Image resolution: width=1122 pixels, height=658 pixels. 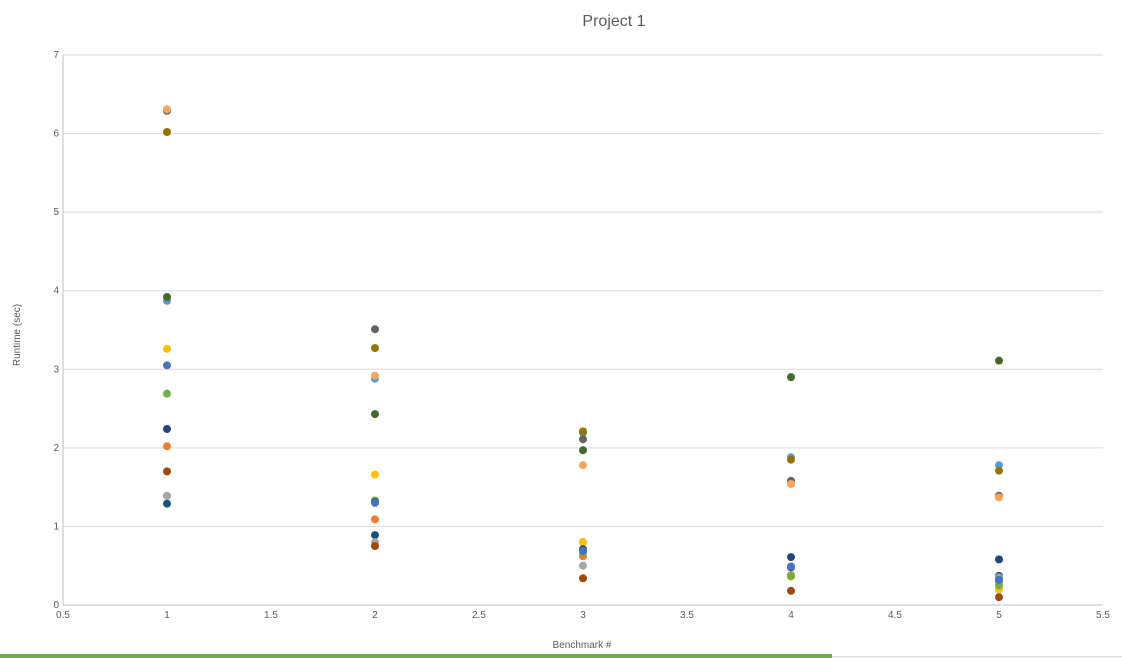 I want to click on y-tick-label: 5, so click(x=56, y=212).